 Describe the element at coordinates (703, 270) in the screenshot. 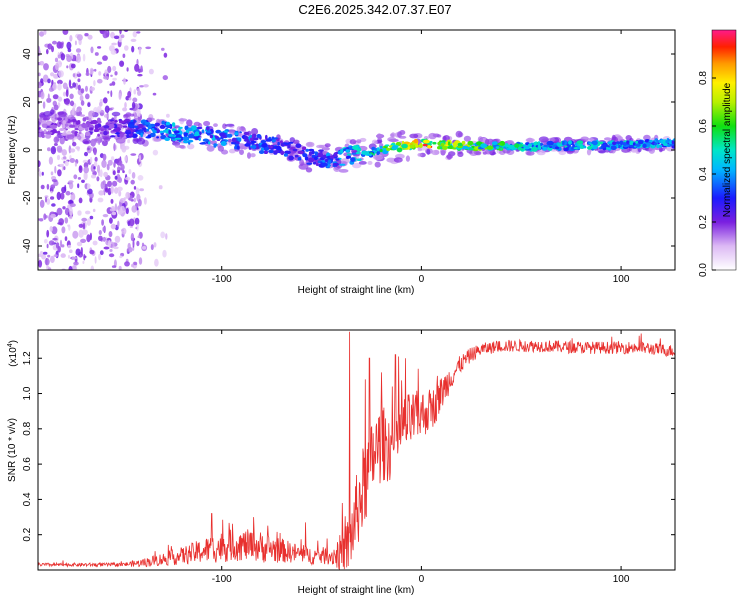

I see `colorbar-tick-label: 0.0` at that location.